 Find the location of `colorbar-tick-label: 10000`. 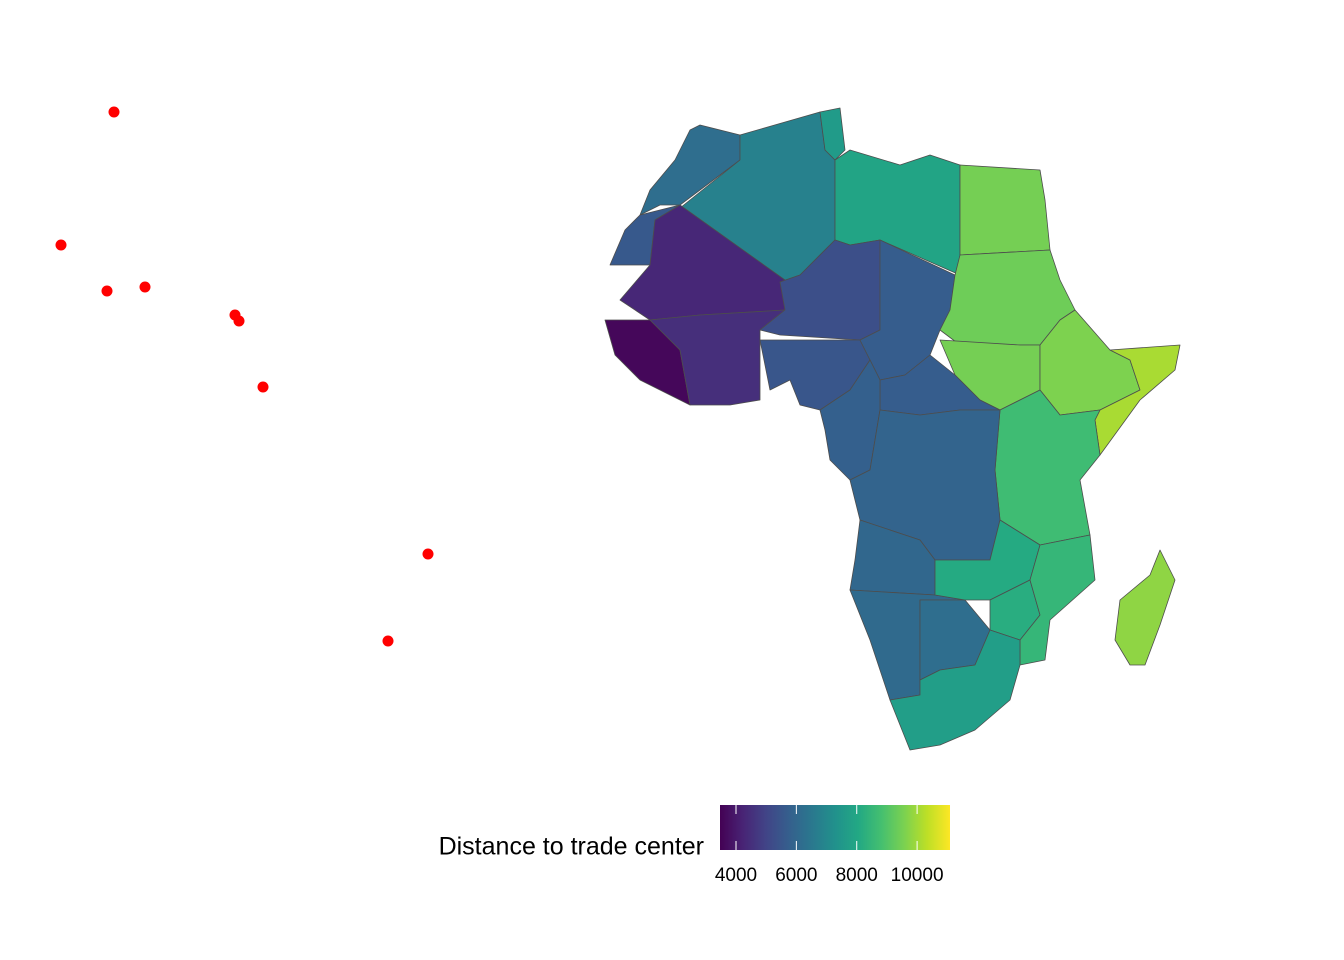

colorbar-tick-label: 10000 is located at coordinates (917, 875).